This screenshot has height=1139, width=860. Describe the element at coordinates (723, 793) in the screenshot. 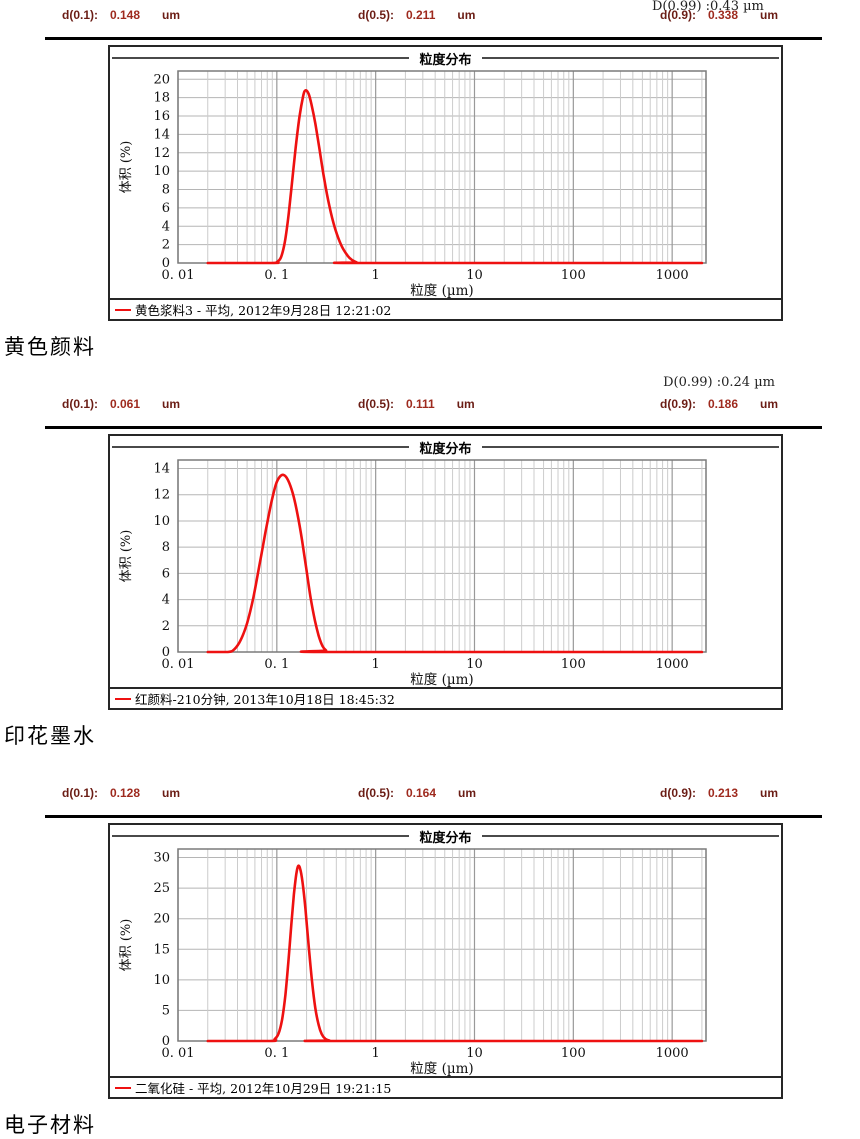

I see `d90-value: 0.213` at that location.